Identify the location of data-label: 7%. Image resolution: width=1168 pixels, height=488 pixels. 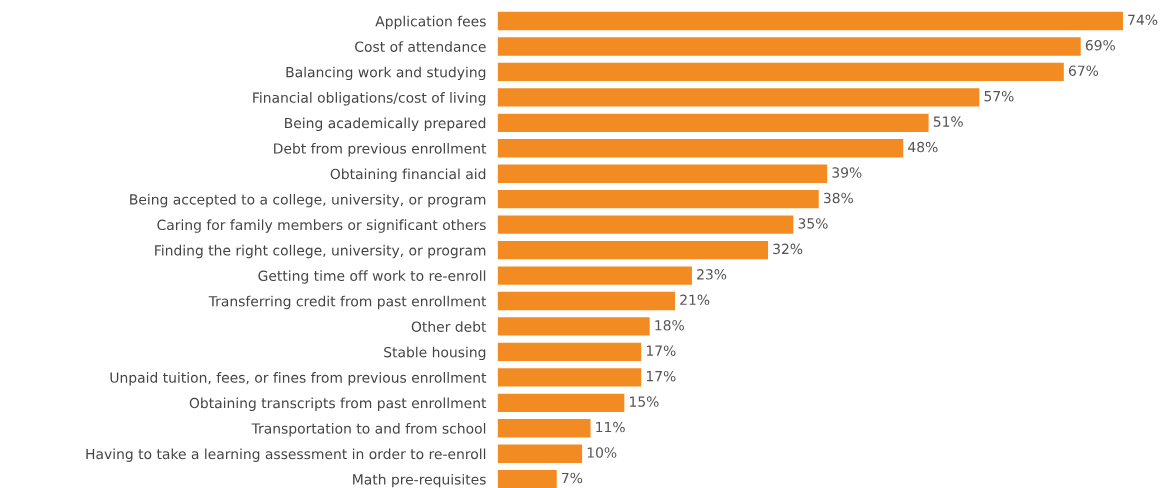
(572, 478).